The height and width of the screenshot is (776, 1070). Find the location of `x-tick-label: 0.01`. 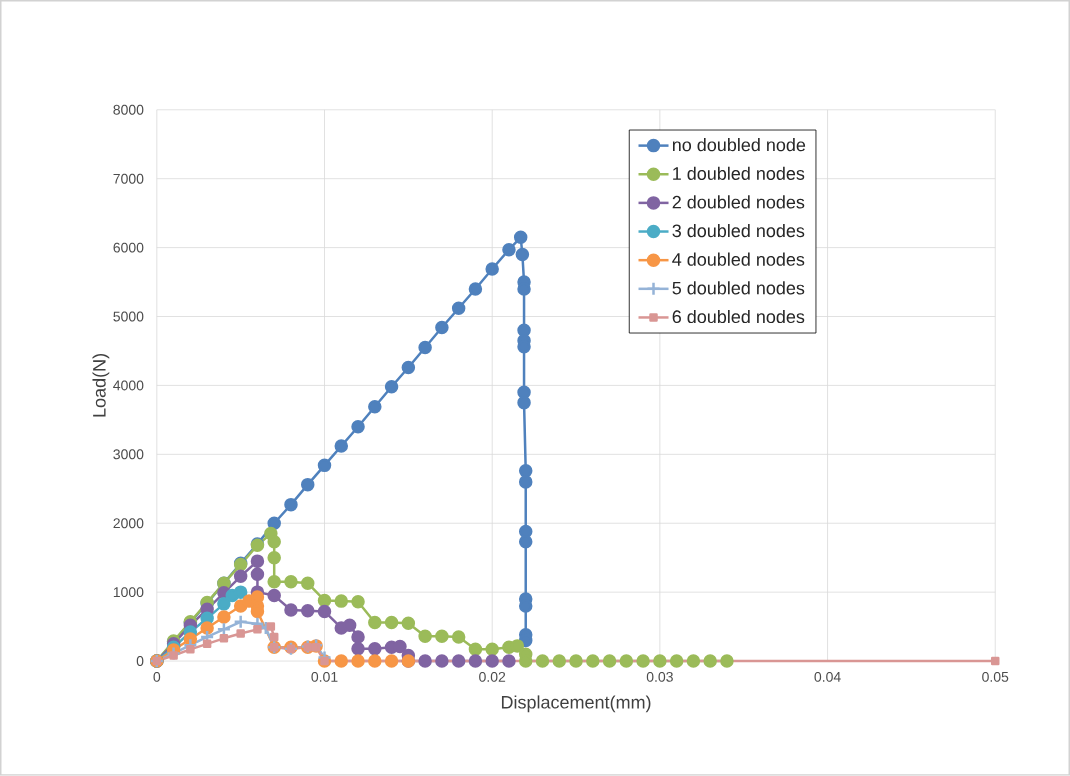

x-tick-label: 0.01 is located at coordinates (324, 676).